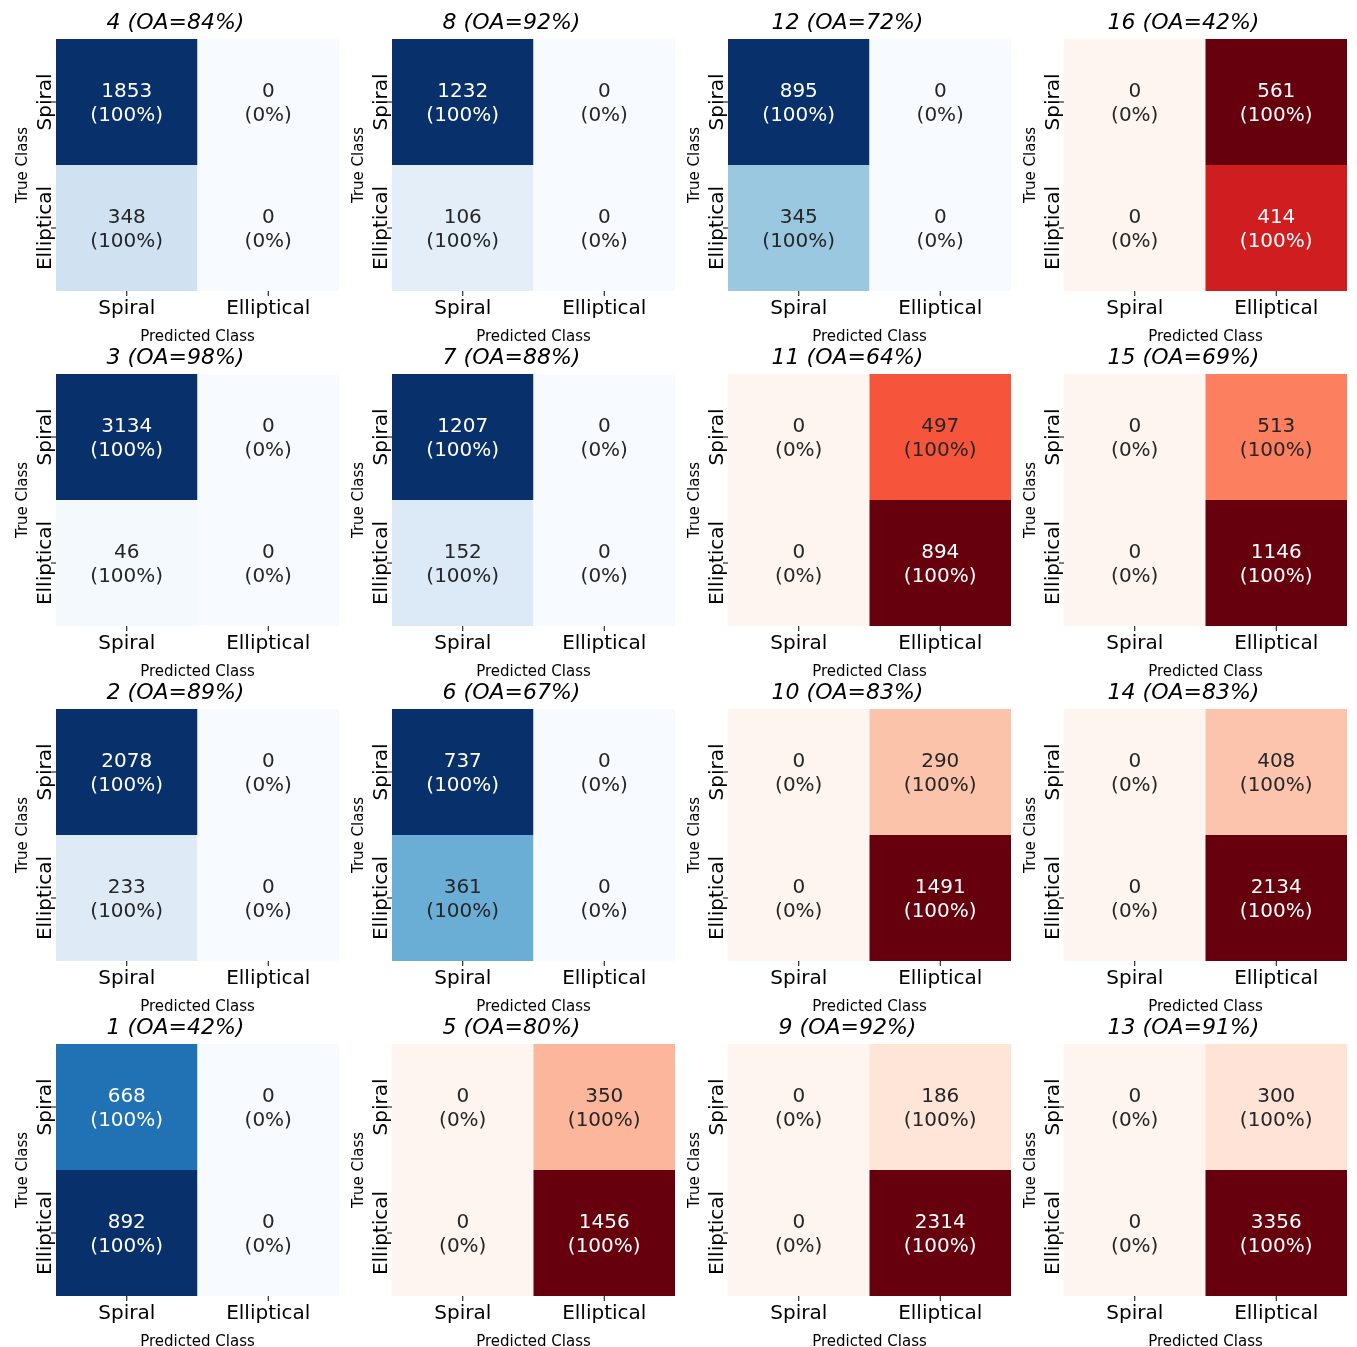 This screenshot has height=1347, width=1357. What do you see at coordinates (462, 886) in the screenshot?
I see `data-label: 361` at bounding box center [462, 886].